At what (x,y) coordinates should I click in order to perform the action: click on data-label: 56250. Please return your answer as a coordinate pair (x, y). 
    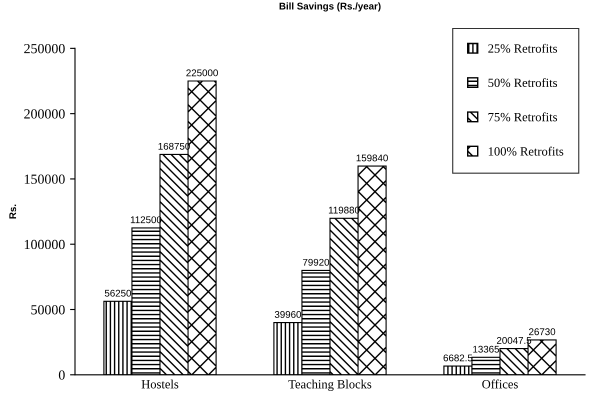
    Looking at the image, I should click on (118, 293).